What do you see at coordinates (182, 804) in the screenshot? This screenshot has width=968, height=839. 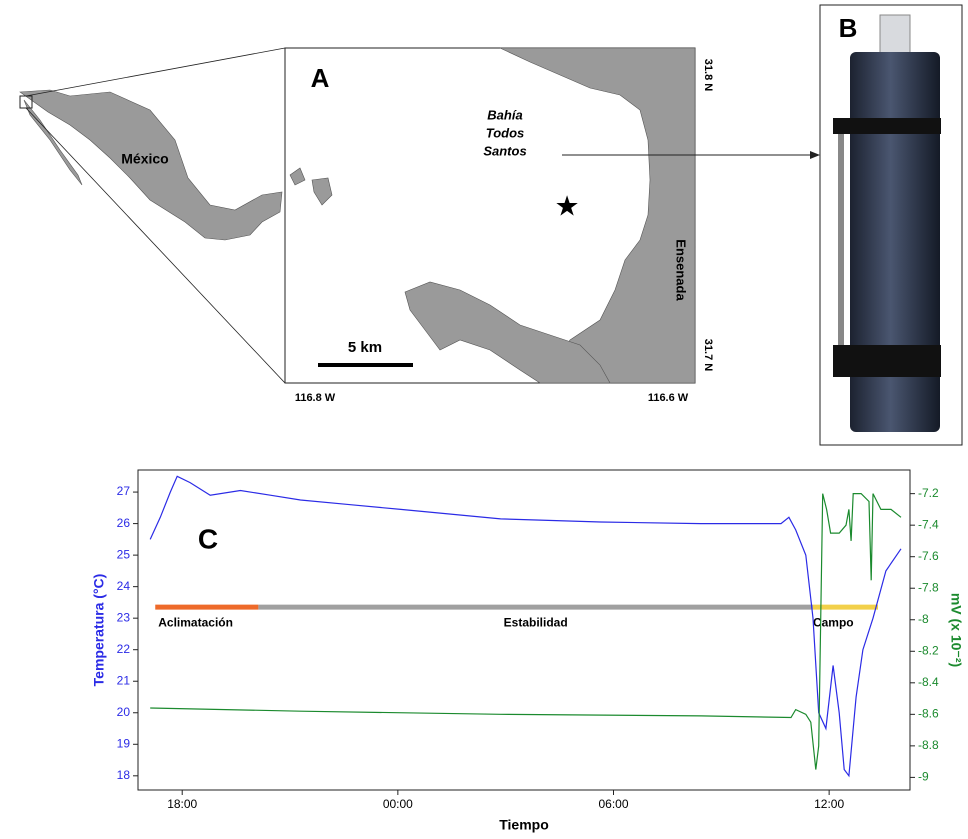 I see `x-tick-label: 18:00` at bounding box center [182, 804].